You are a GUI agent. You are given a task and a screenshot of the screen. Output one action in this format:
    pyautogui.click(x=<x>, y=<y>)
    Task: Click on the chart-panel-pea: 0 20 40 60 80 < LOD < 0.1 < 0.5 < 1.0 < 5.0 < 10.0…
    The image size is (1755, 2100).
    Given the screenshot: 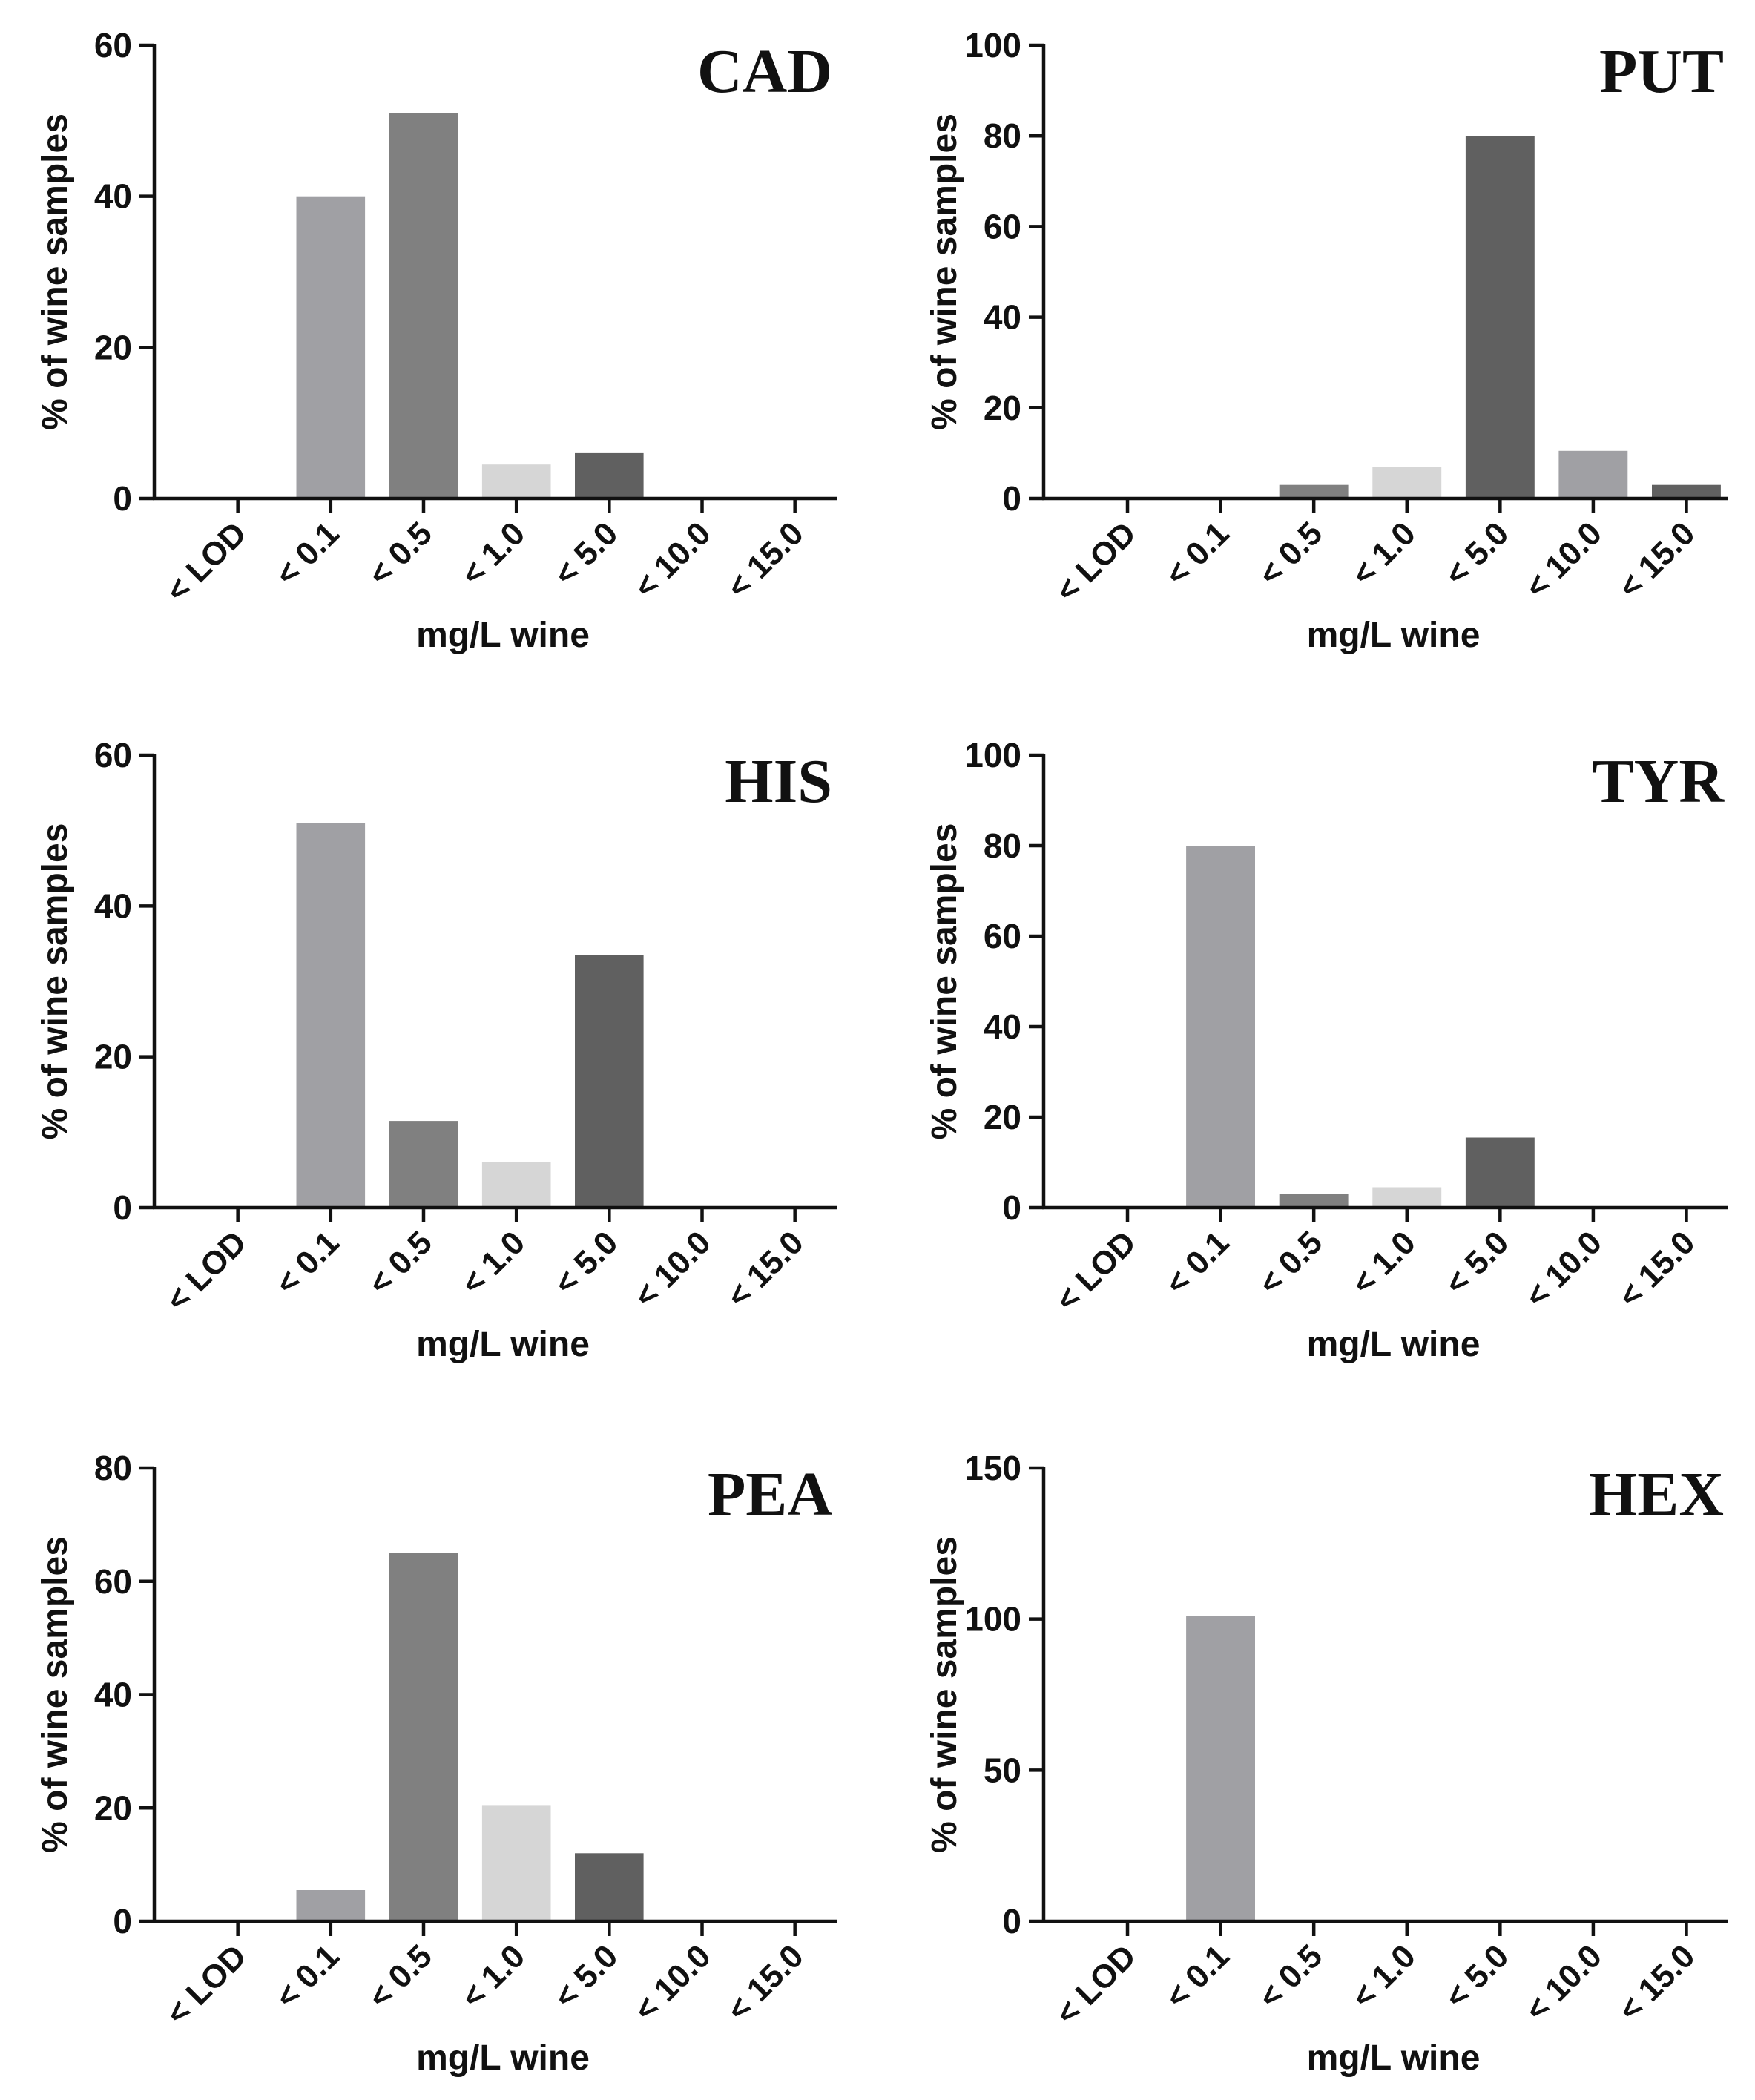 What is the action you would take?
    pyautogui.click(x=437, y=1763)
    